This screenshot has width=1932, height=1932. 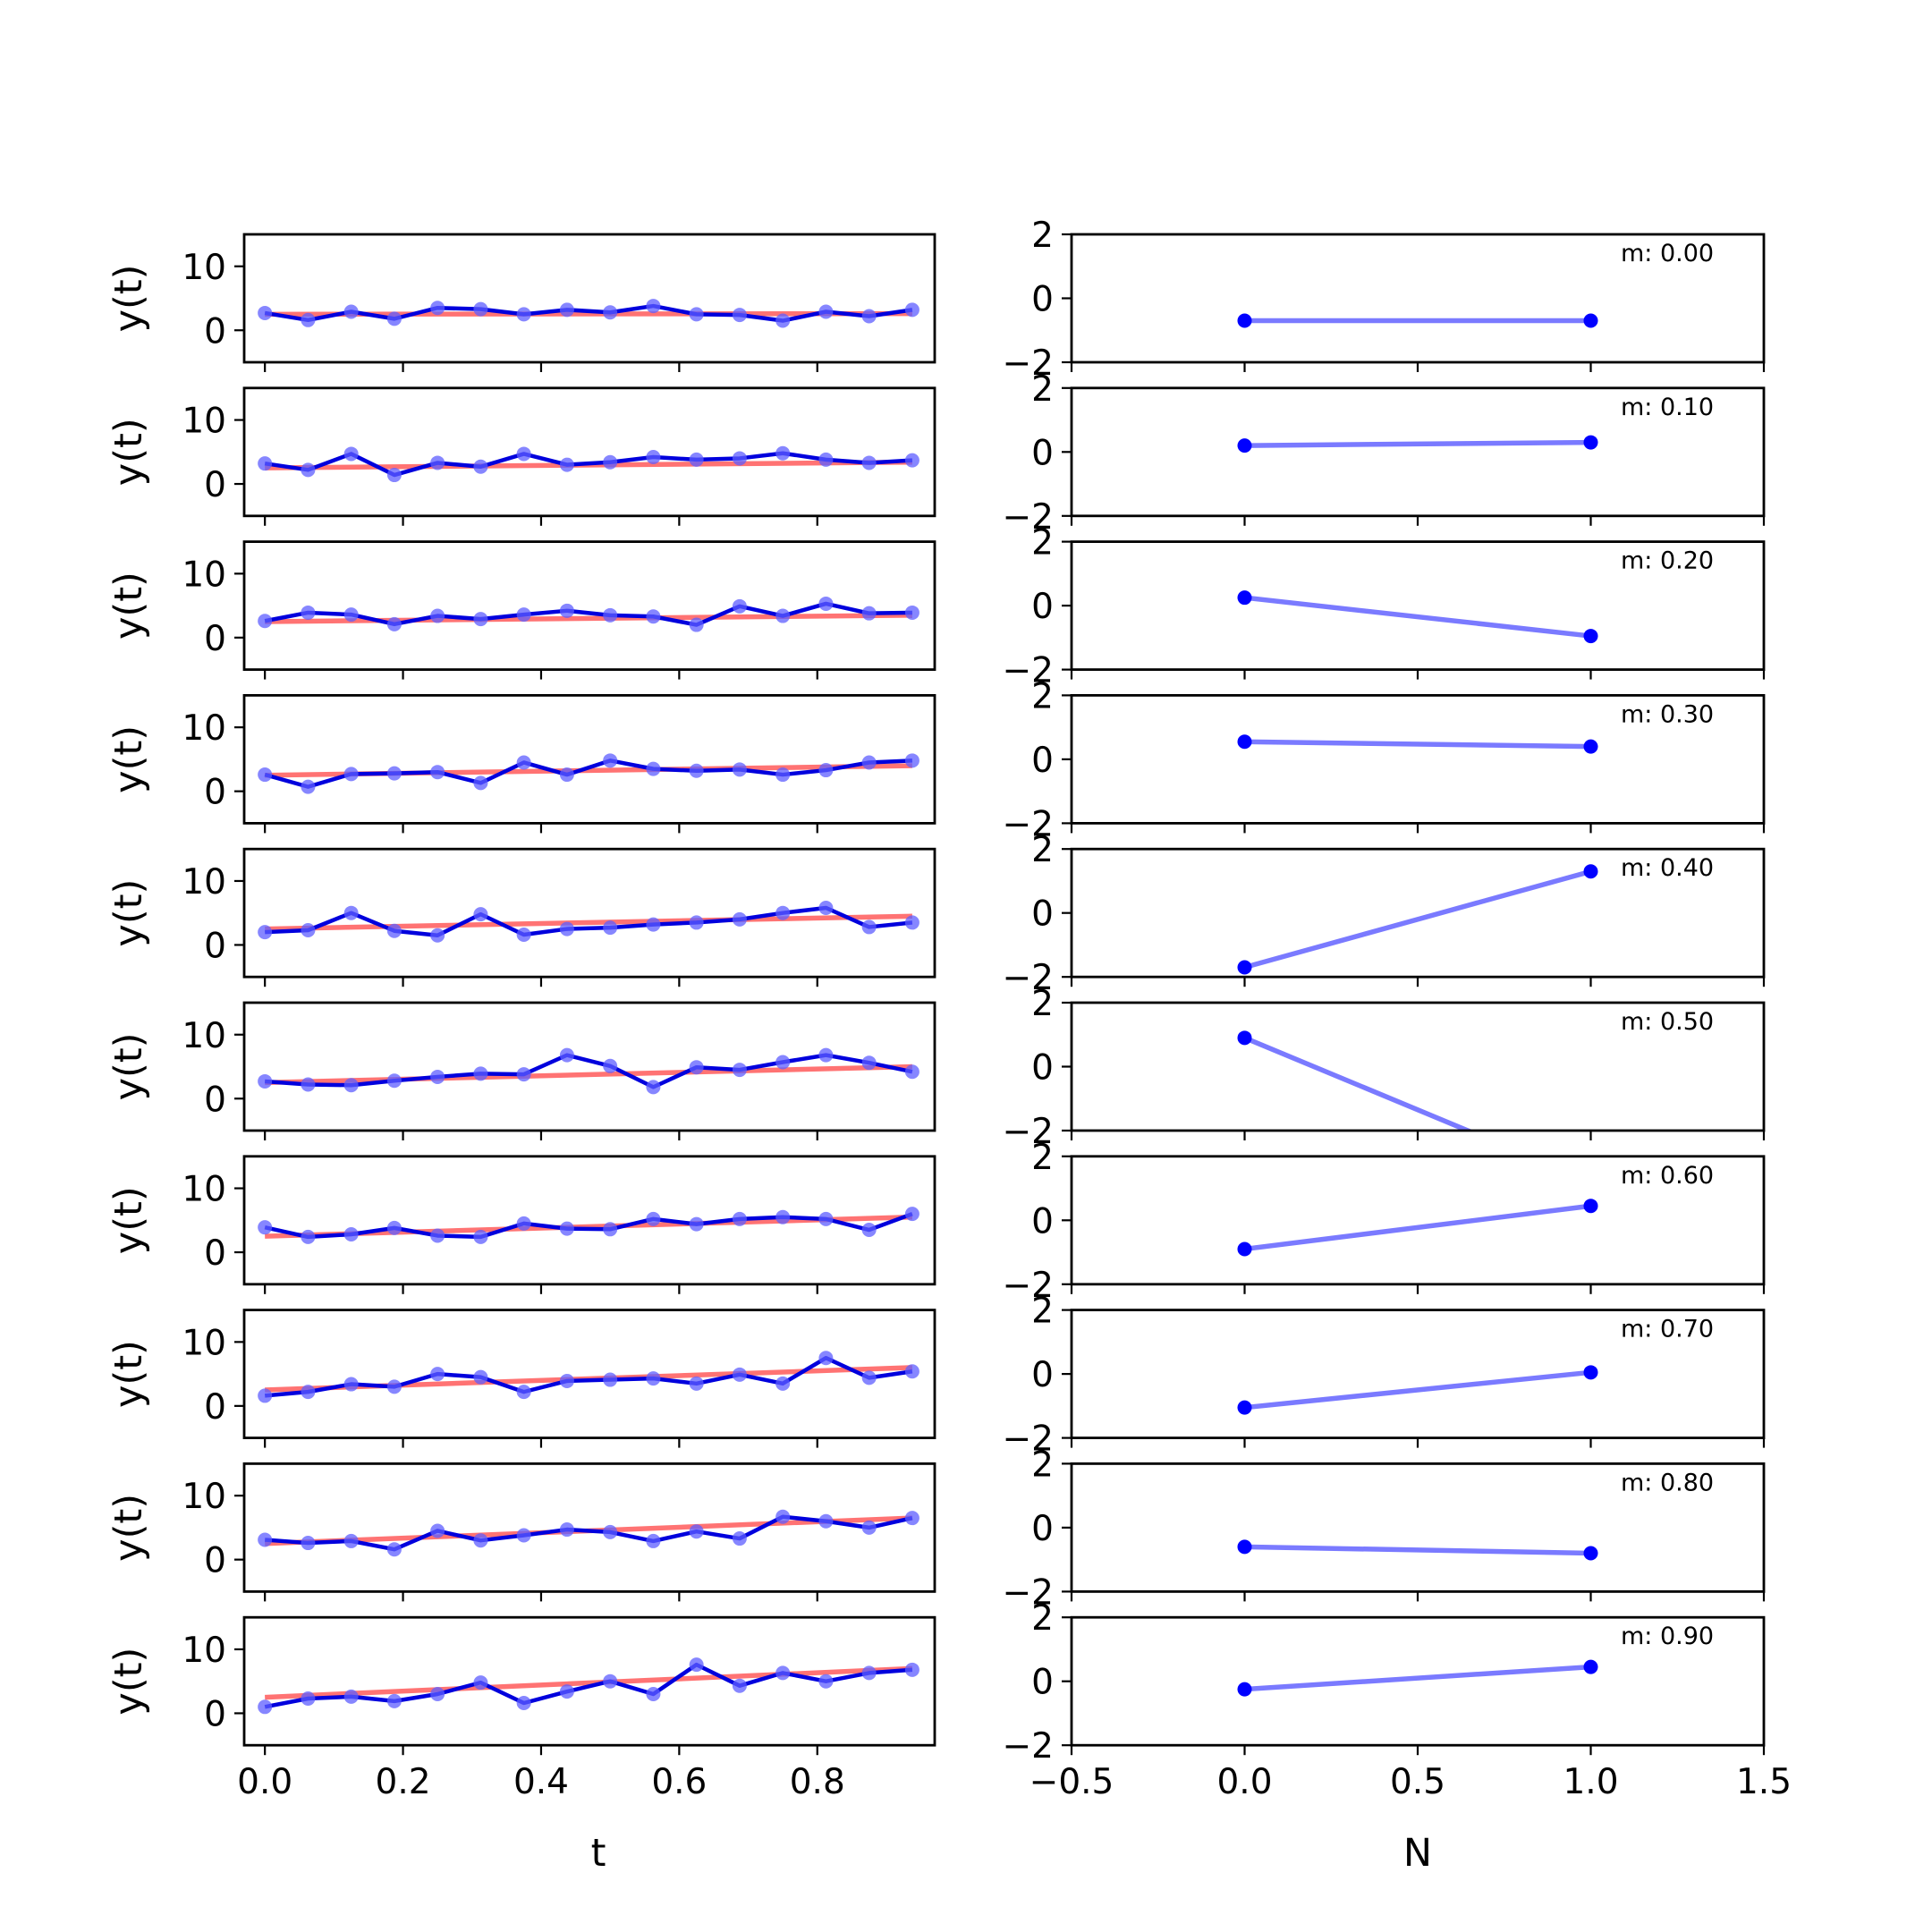 What do you see at coordinates (1042, 1068) in the screenshot?
I see `right-ytick-label-5-1: 0` at bounding box center [1042, 1068].